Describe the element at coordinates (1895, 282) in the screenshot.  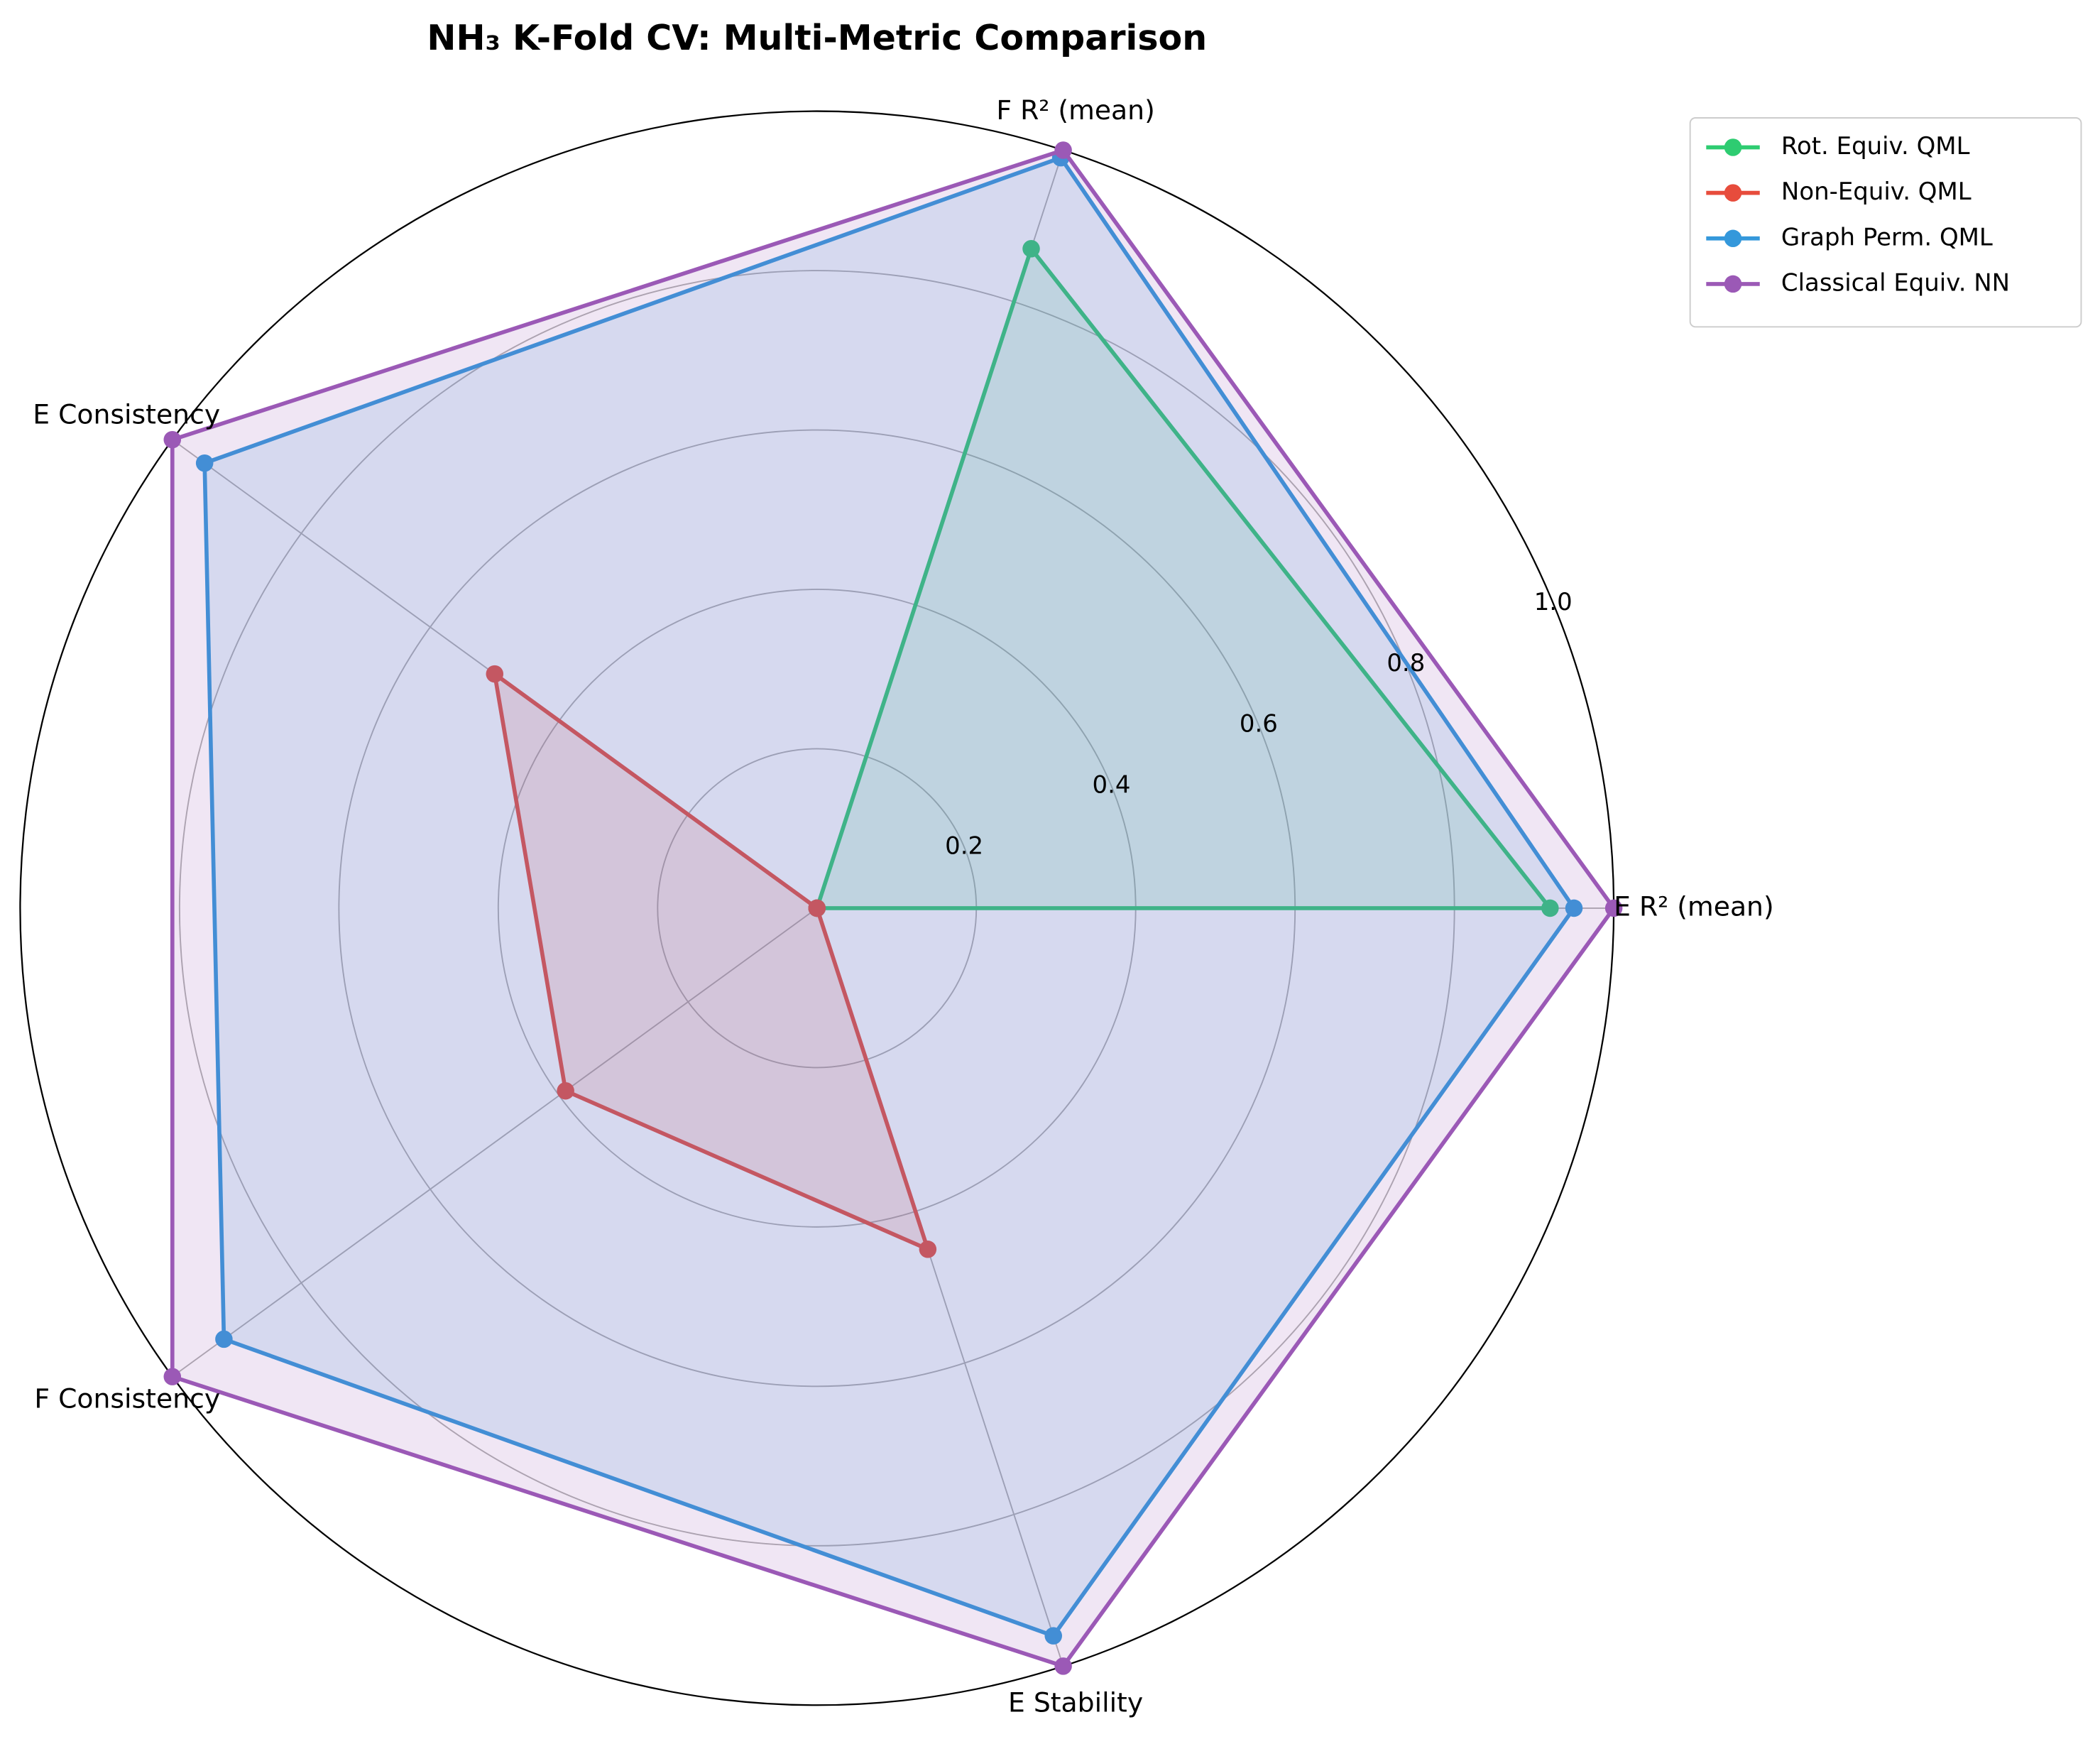
I see `legend-label: Classical Equiv. NN` at that location.